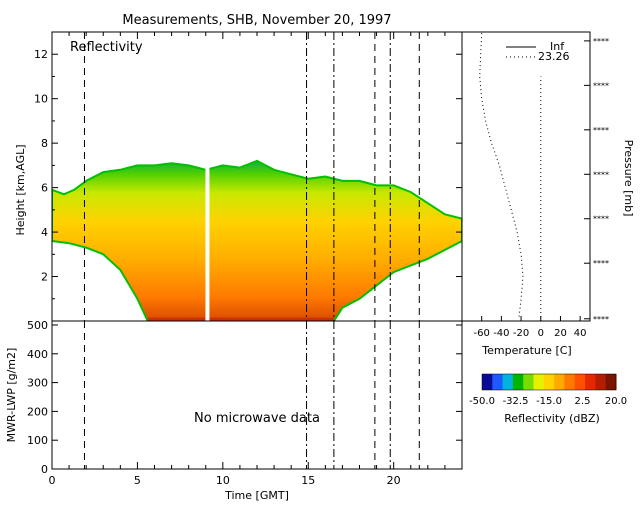  What do you see at coordinates (223, 480) in the screenshot?
I see `time-tick-label: 10` at bounding box center [223, 480].